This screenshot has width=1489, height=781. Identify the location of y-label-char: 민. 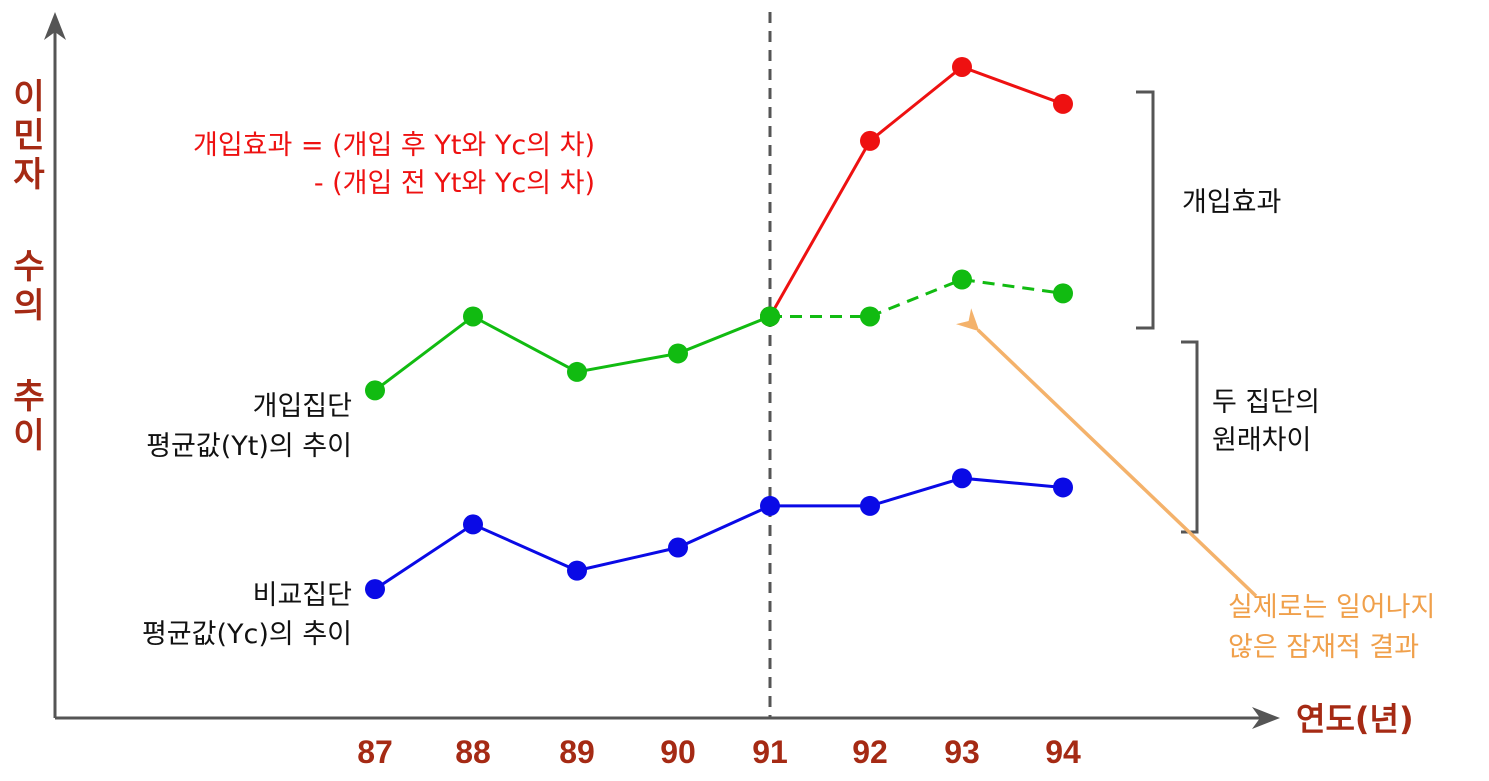
(28, 136).